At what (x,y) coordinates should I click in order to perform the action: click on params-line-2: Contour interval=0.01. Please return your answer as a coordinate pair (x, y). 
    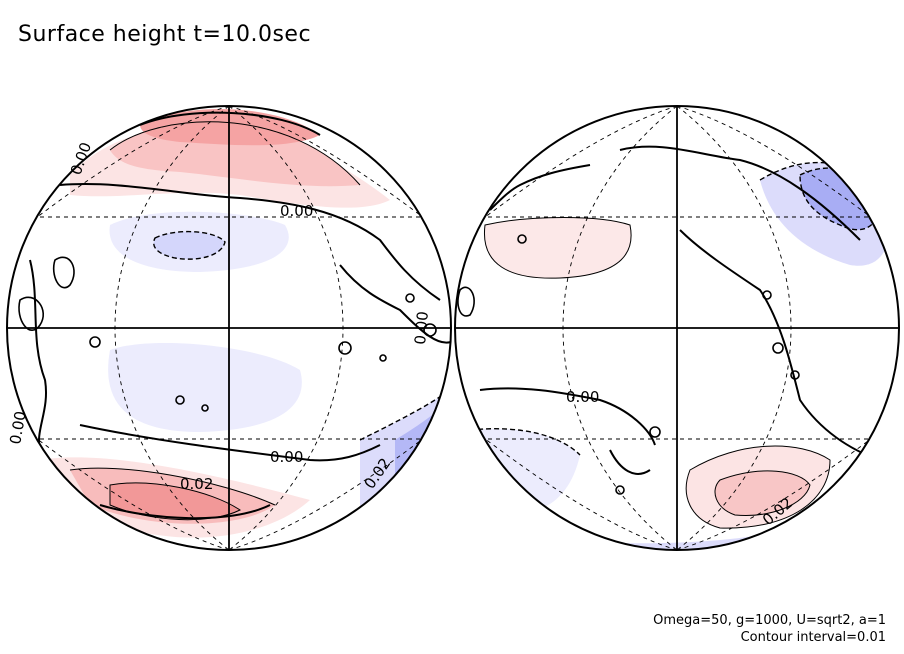
    Looking at the image, I should click on (813, 637).